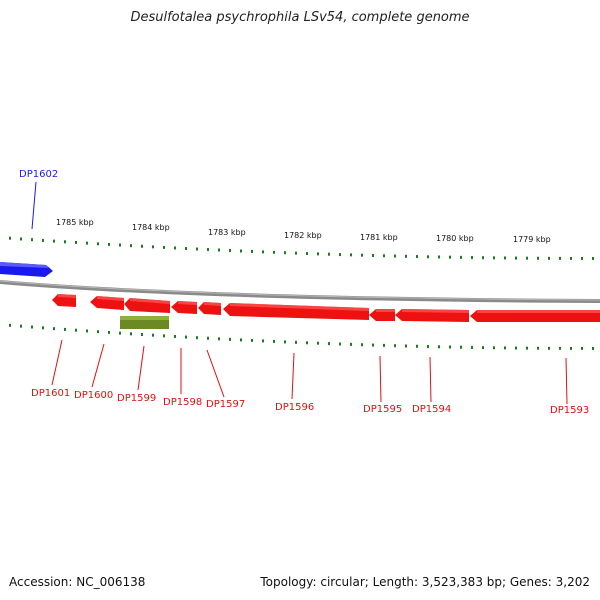 This screenshot has width=600, height=600. I want to click on scale-ticks-outer, so click(301, 248).